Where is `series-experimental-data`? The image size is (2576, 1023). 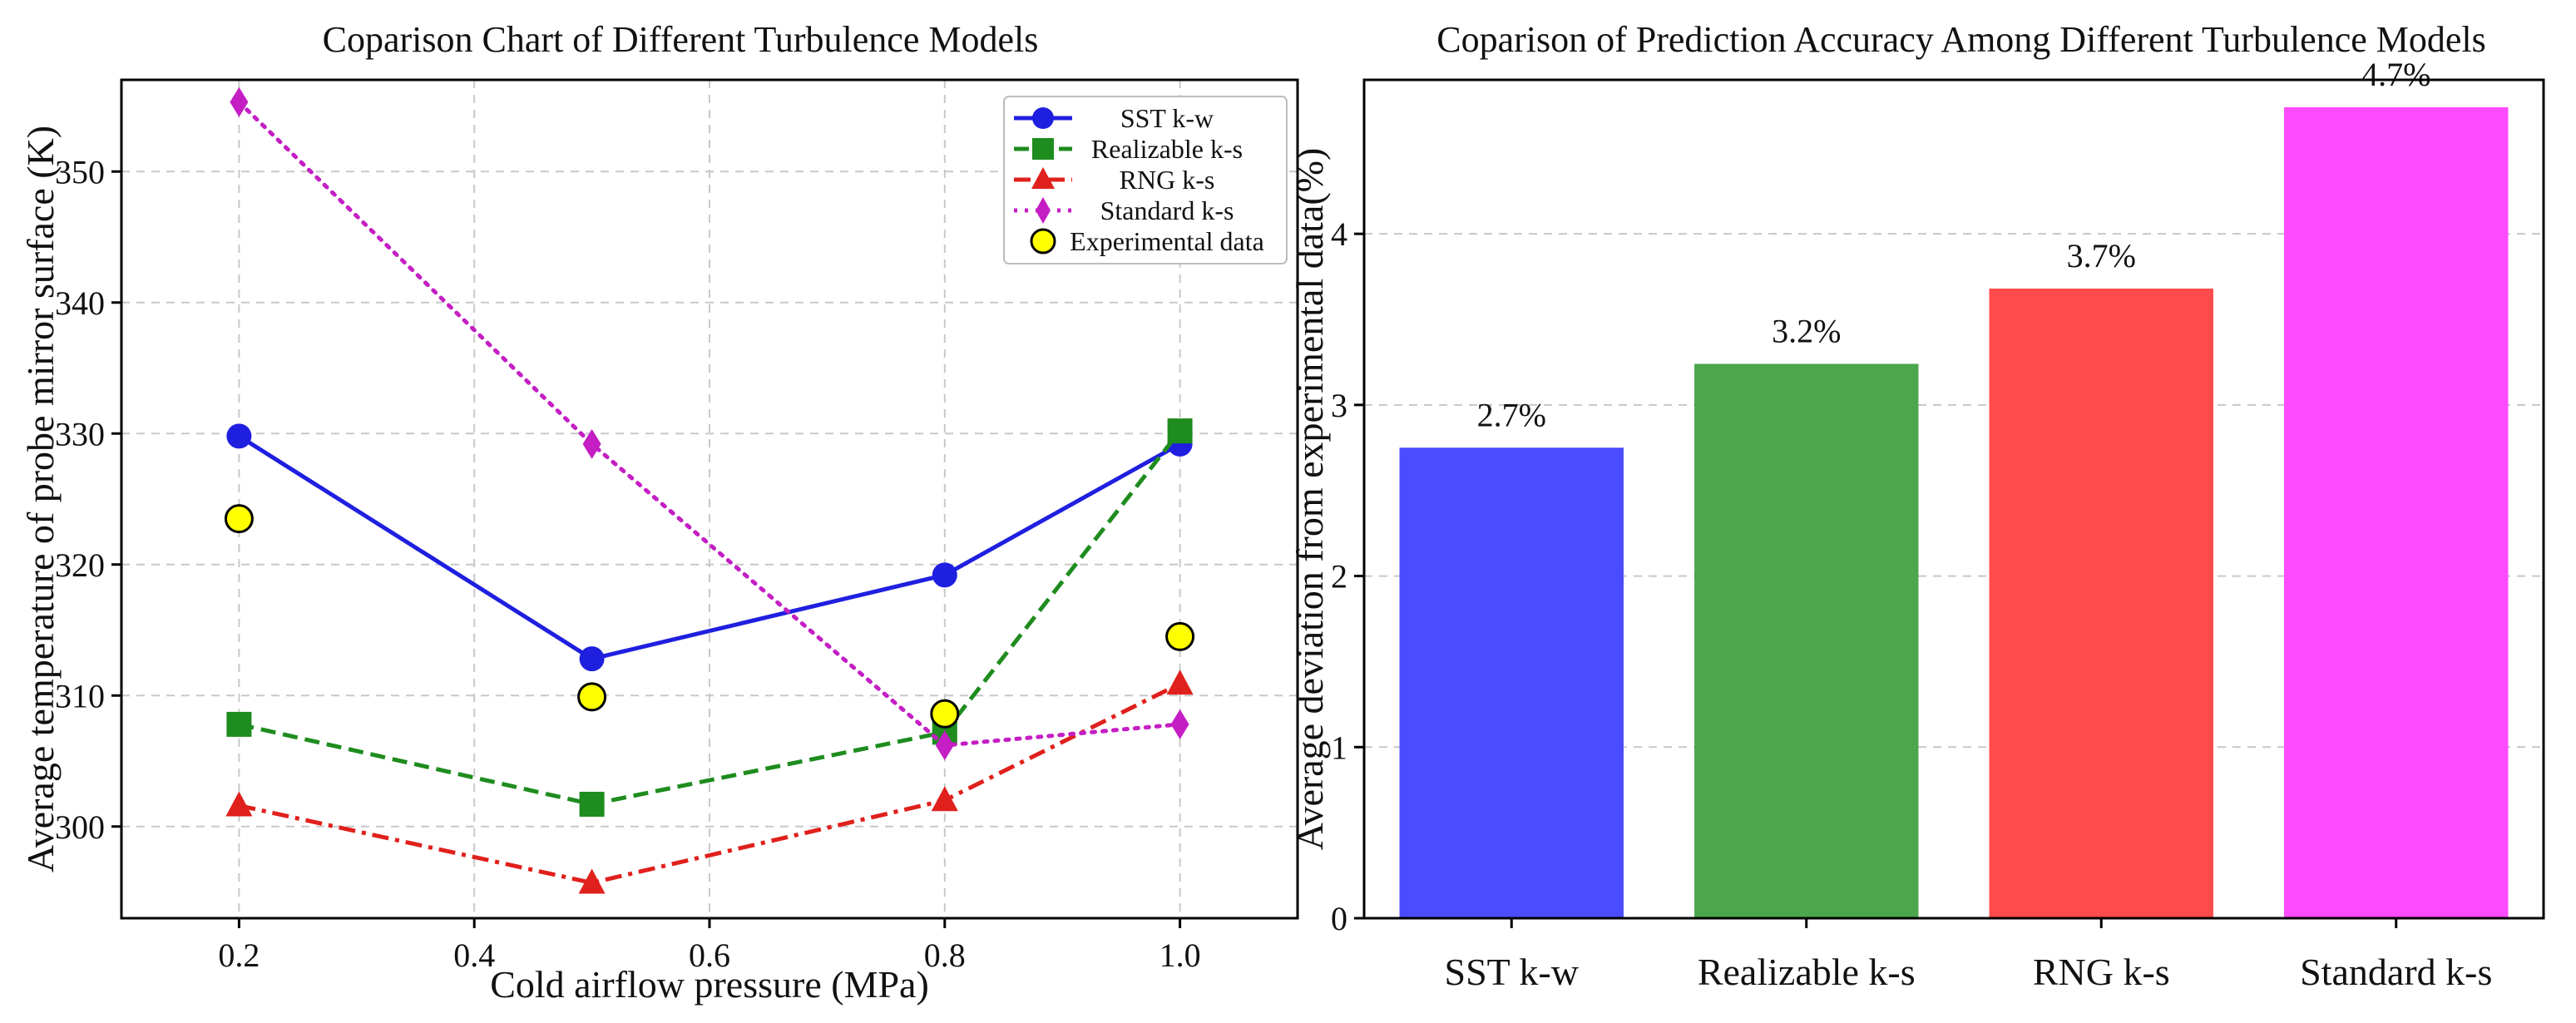
series-experimental-data is located at coordinates (709, 616).